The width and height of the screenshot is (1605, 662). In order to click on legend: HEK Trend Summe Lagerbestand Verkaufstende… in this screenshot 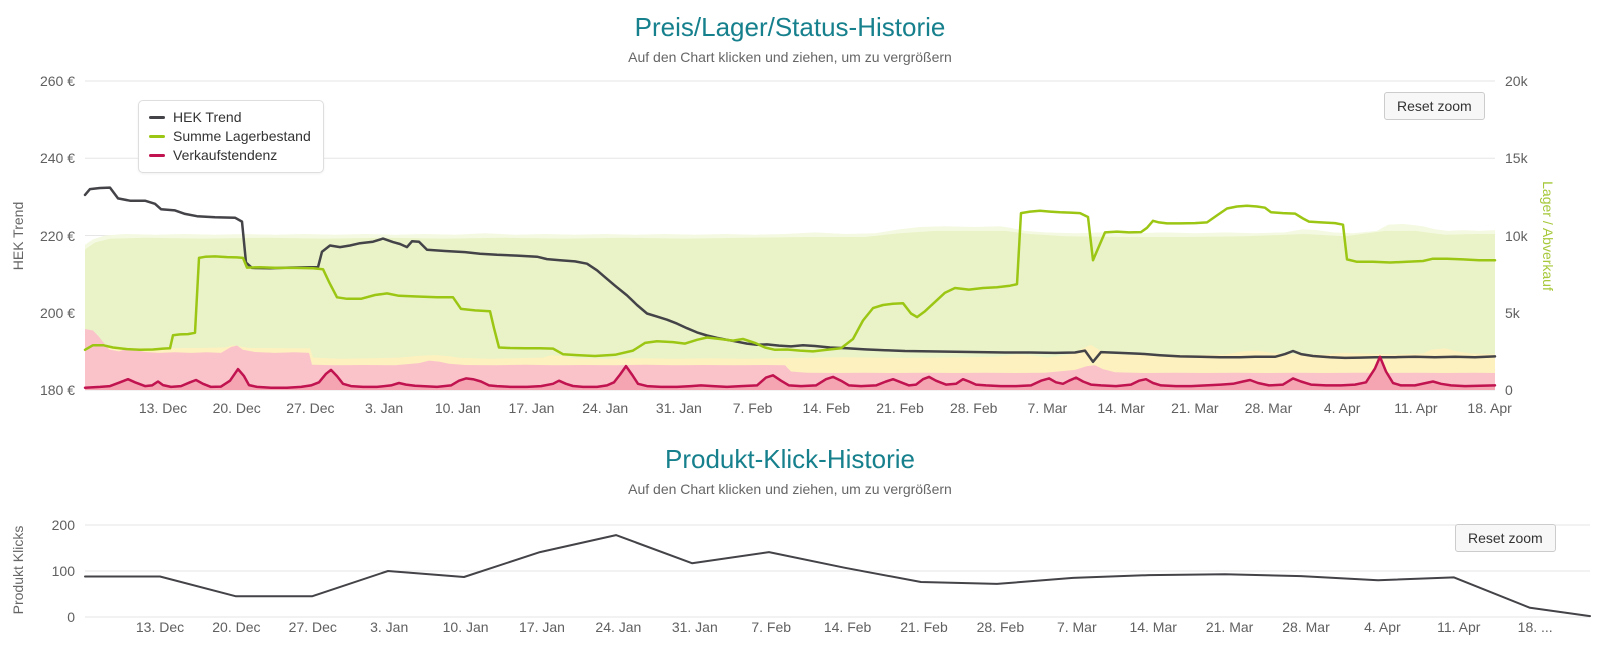, I will do `click(231, 136)`.